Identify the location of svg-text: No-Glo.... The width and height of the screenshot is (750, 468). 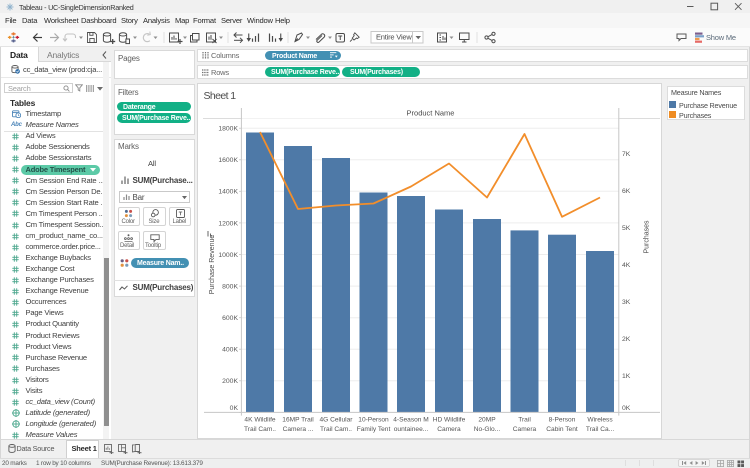
(487, 429).